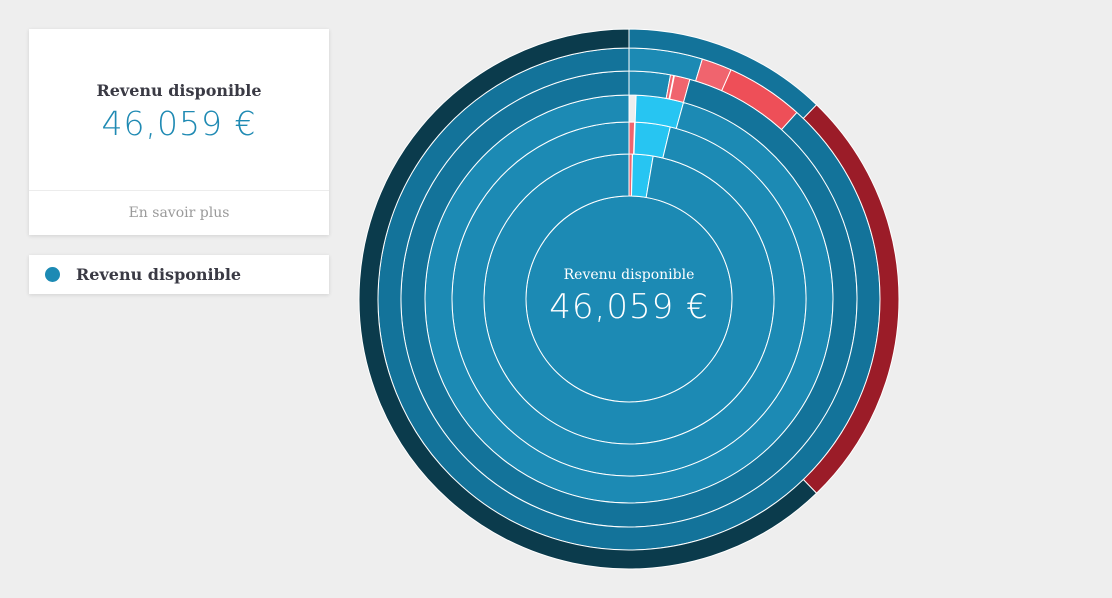 The height and width of the screenshot is (598, 1112). What do you see at coordinates (632, 138) in the screenshot?
I see `sunburst-arc-ring2-seg0` at bounding box center [632, 138].